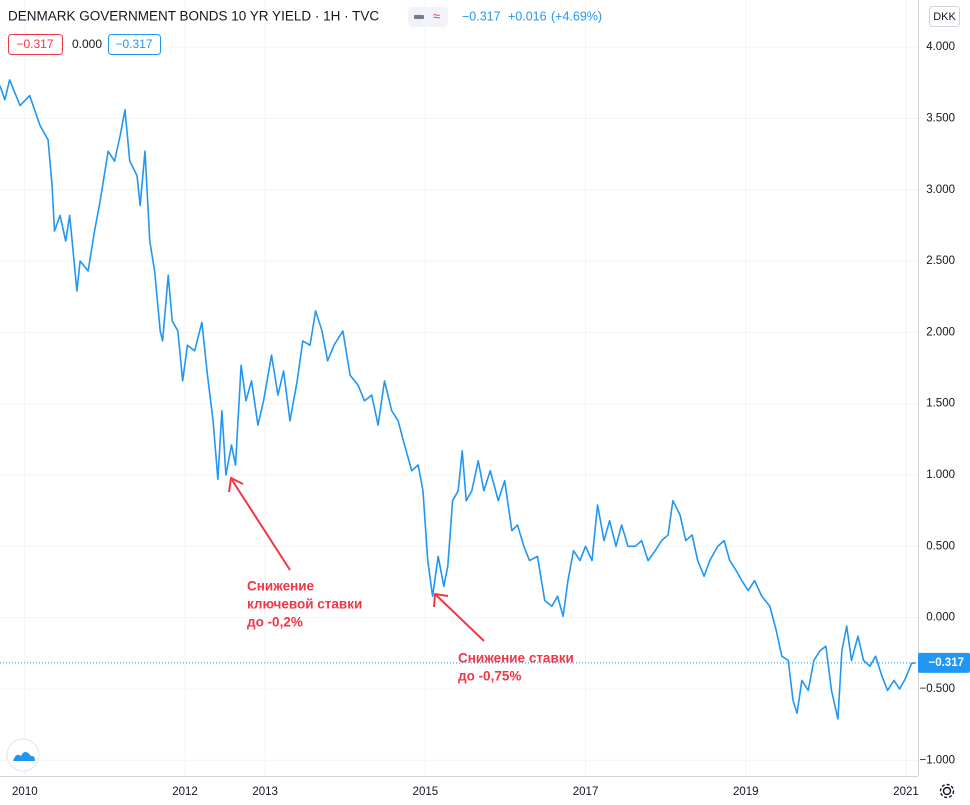 The width and height of the screenshot is (970, 805). I want to click on ohlc-value: 0.000, so click(87, 44).